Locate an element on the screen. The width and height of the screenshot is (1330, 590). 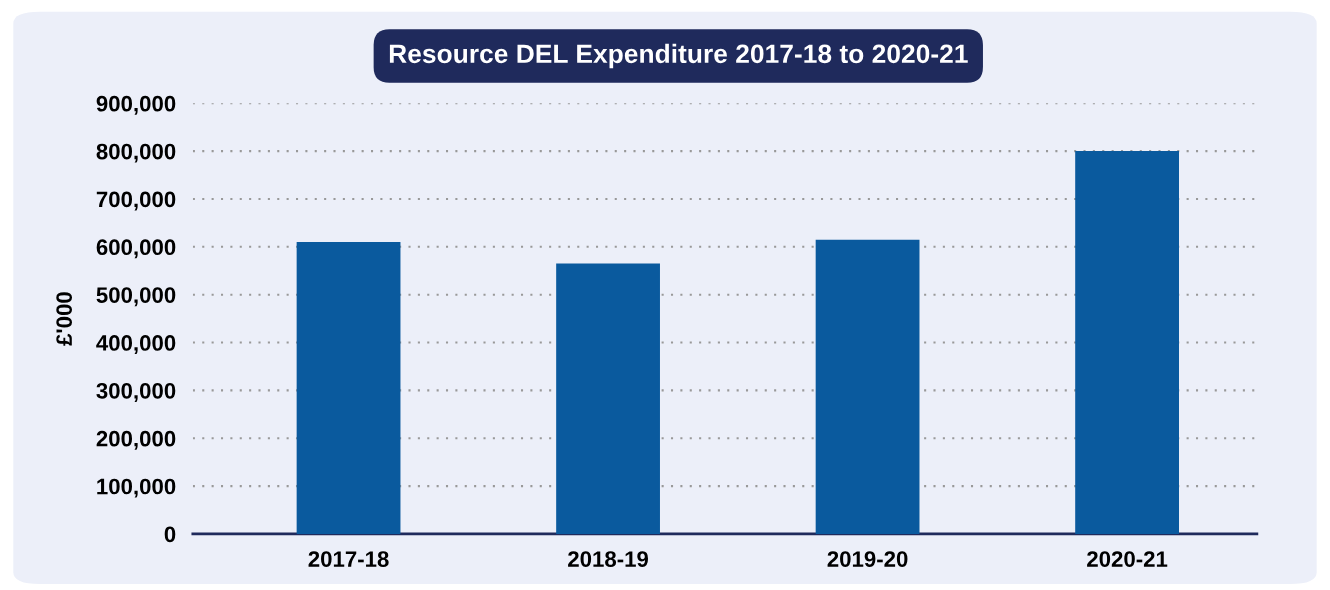
y-tick-label: 0 is located at coordinates (170, 534).